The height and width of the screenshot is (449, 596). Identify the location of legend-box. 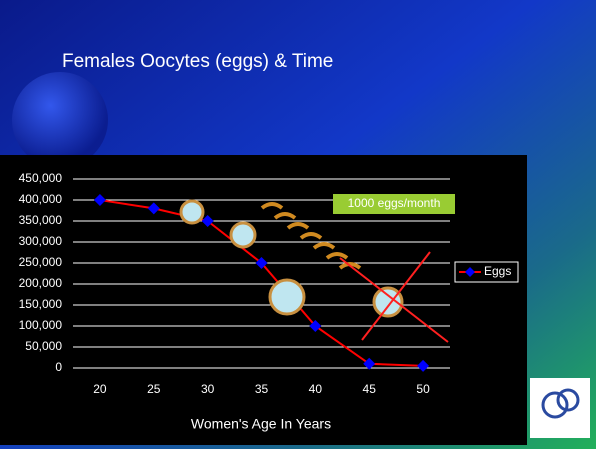
(486, 272).